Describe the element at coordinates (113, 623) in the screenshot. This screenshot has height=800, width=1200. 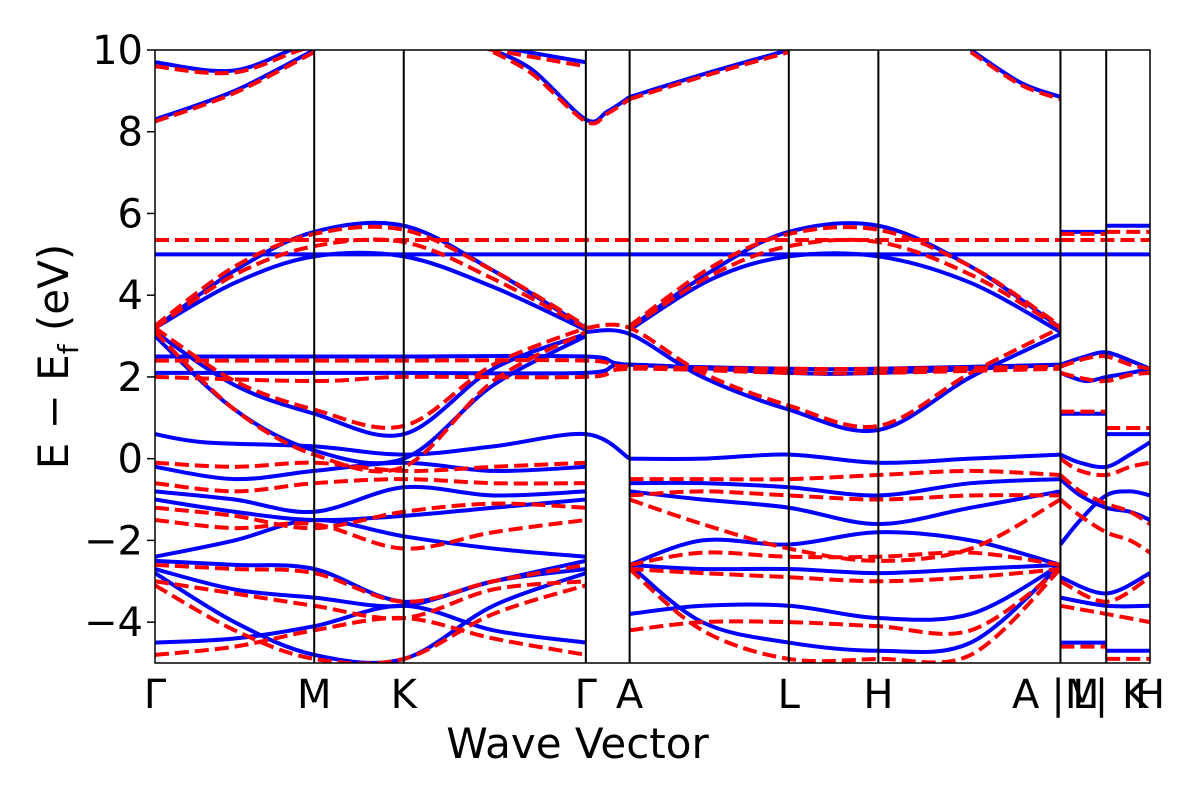
I see `y-tick-label-0: −4` at that location.